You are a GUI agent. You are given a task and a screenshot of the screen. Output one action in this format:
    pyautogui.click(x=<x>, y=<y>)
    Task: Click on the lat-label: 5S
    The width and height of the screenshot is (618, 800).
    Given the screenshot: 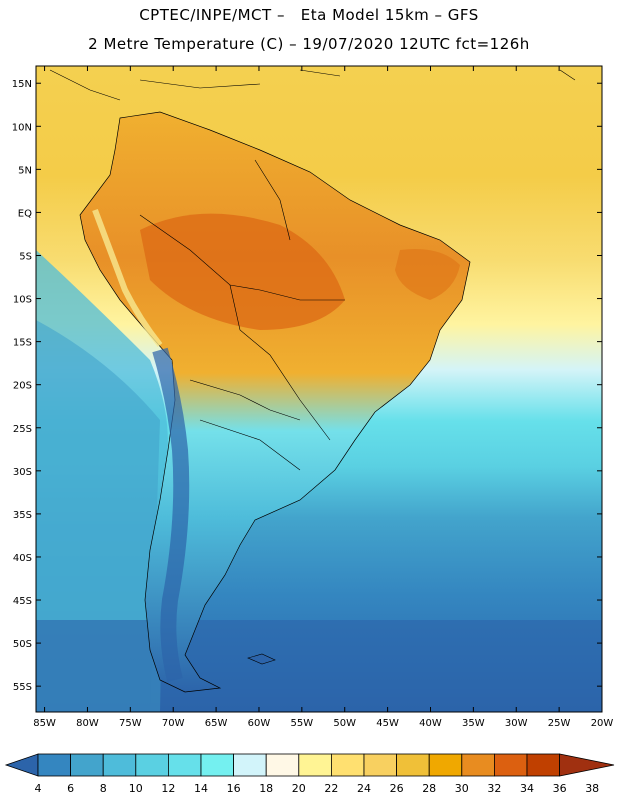 What is the action you would take?
    pyautogui.click(x=25, y=256)
    